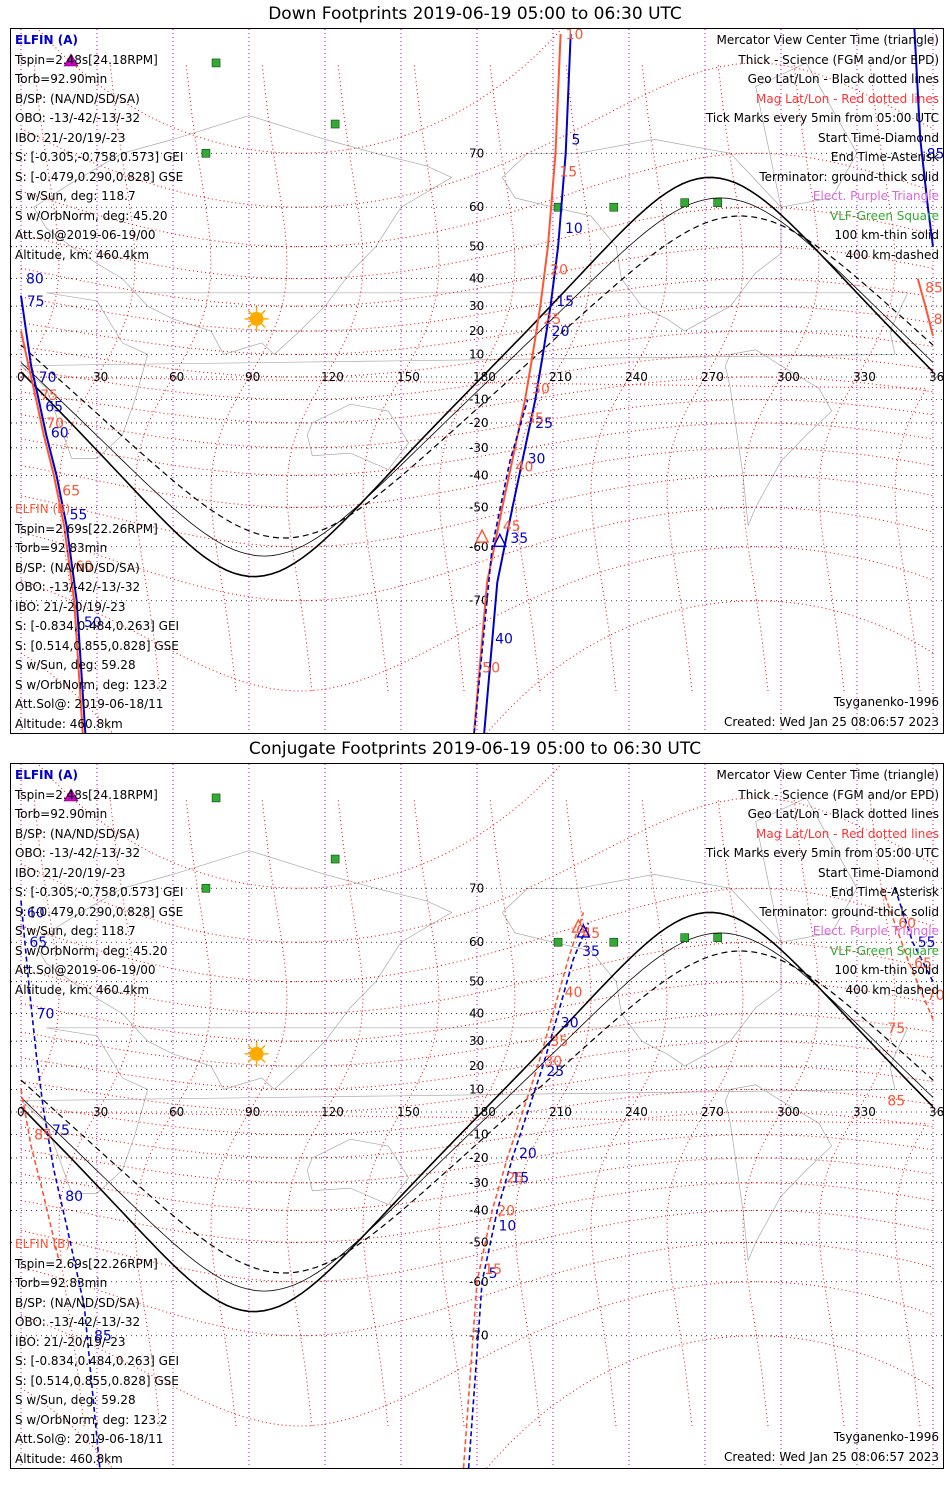 This screenshot has width=950, height=1500. What do you see at coordinates (535, 419) in the screenshot?
I see `track-tick-label: 35` at bounding box center [535, 419].